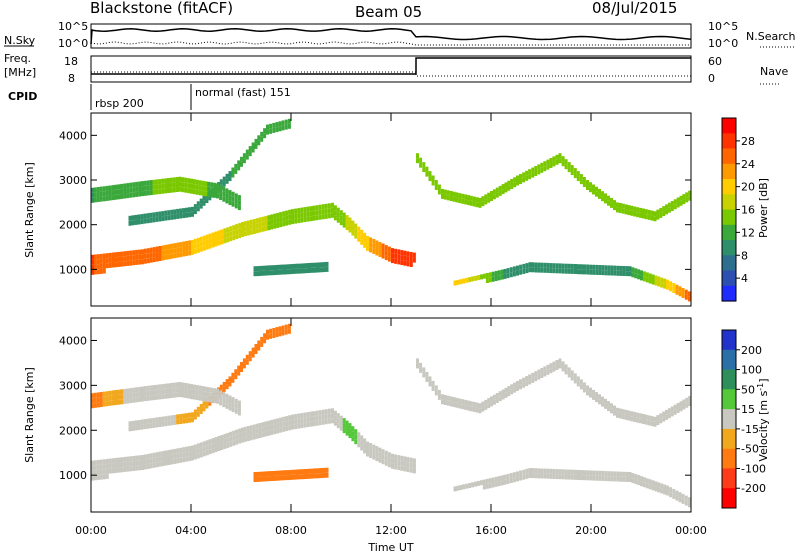 The height and width of the screenshot is (554, 800). I want to click on colorbar-tick-label: 24, so click(748, 164).